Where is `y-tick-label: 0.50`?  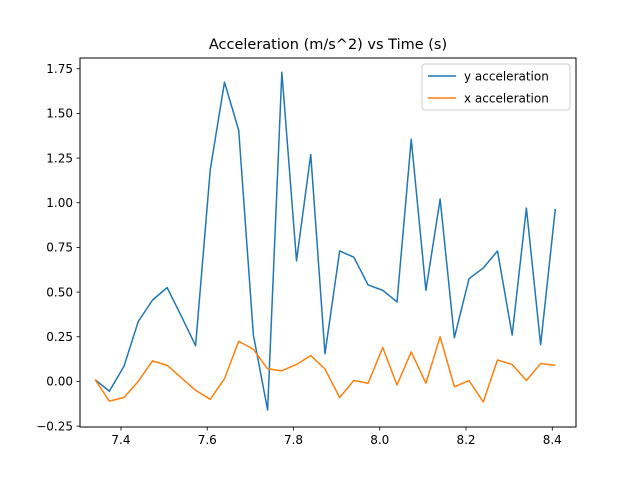
y-tick-label: 0.50 is located at coordinates (59, 292).